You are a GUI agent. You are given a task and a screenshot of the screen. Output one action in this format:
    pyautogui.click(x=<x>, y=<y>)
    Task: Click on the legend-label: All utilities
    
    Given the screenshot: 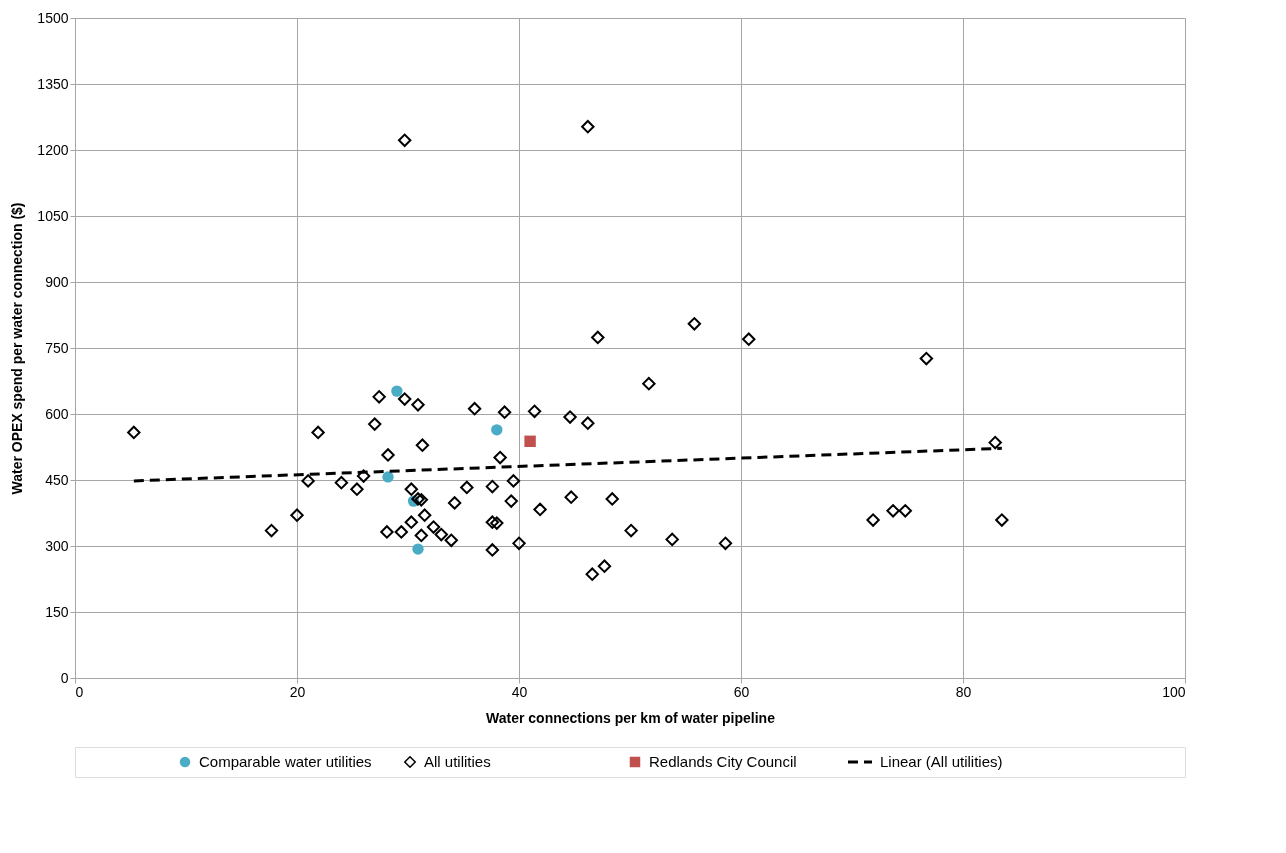 What is the action you would take?
    pyautogui.click(x=457, y=761)
    